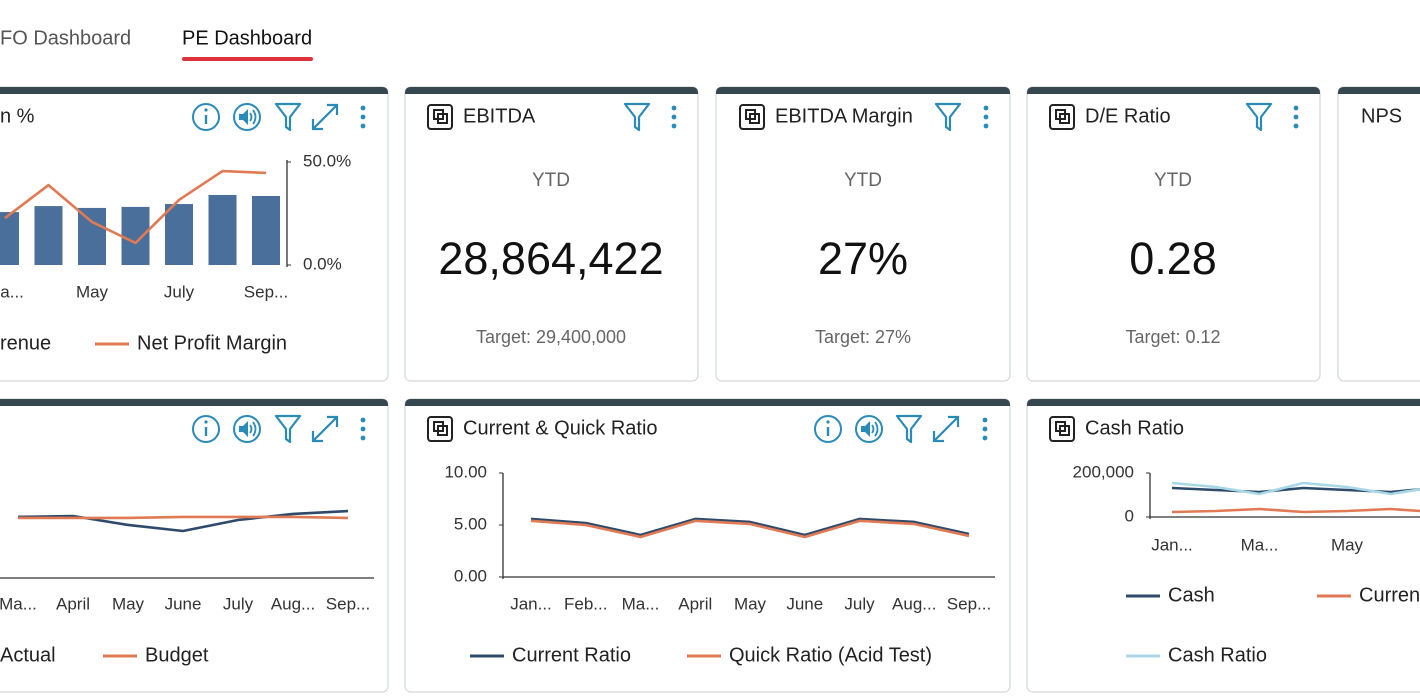  Describe the element at coordinates (25, 343) in the screenshot. I see `legend-label: renue` at that location.